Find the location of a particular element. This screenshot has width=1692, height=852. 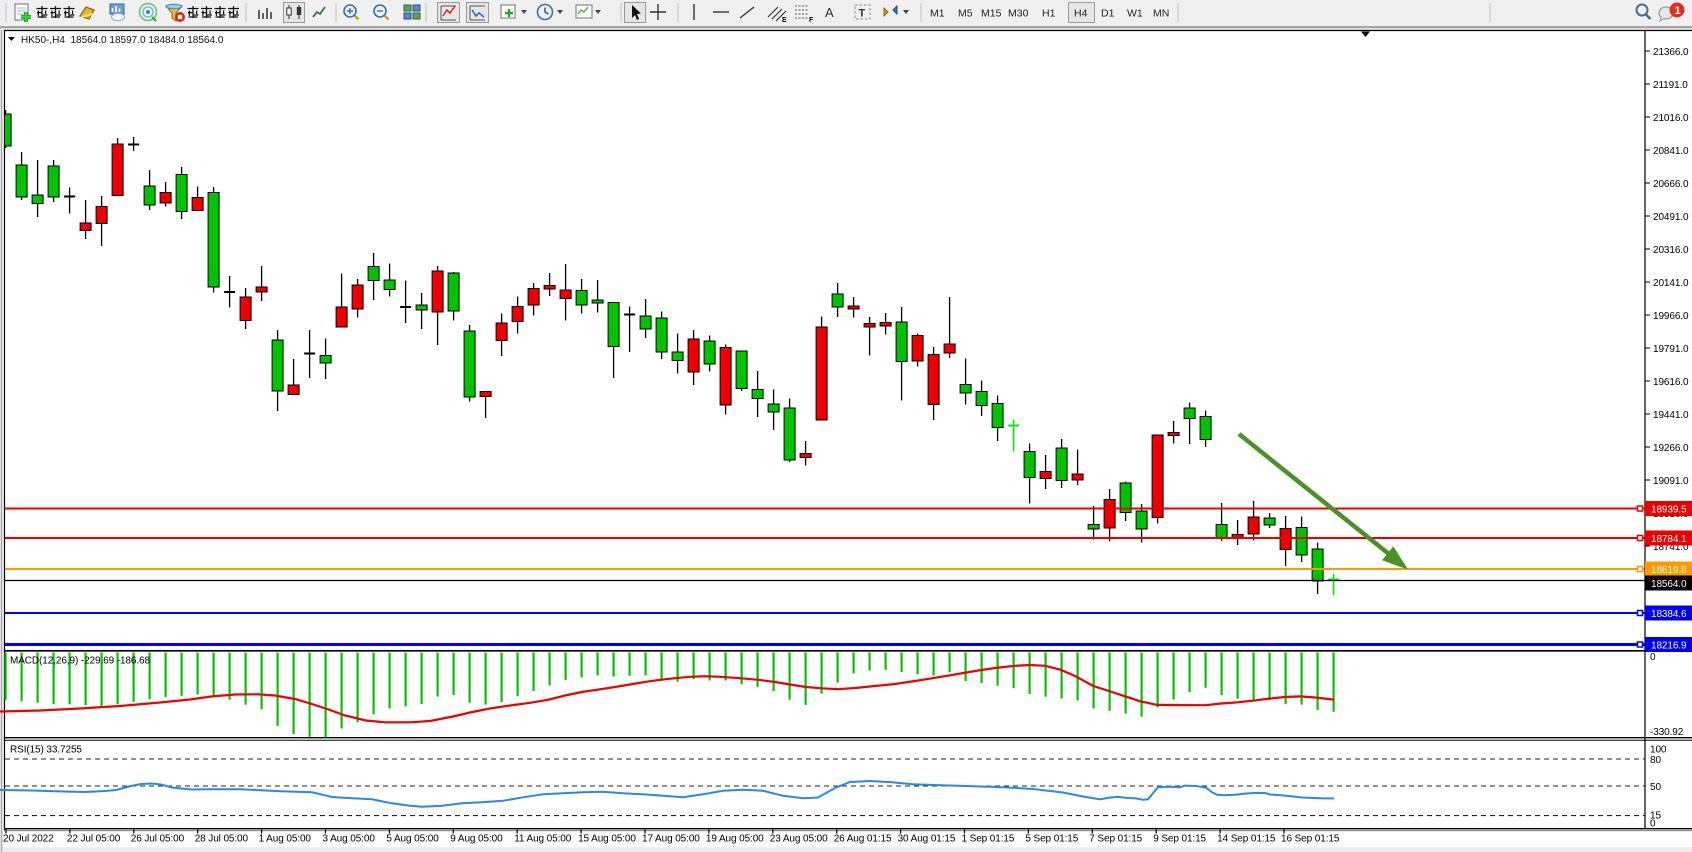

svg-text: 18564.0 is located at coordinates (1669, 584).